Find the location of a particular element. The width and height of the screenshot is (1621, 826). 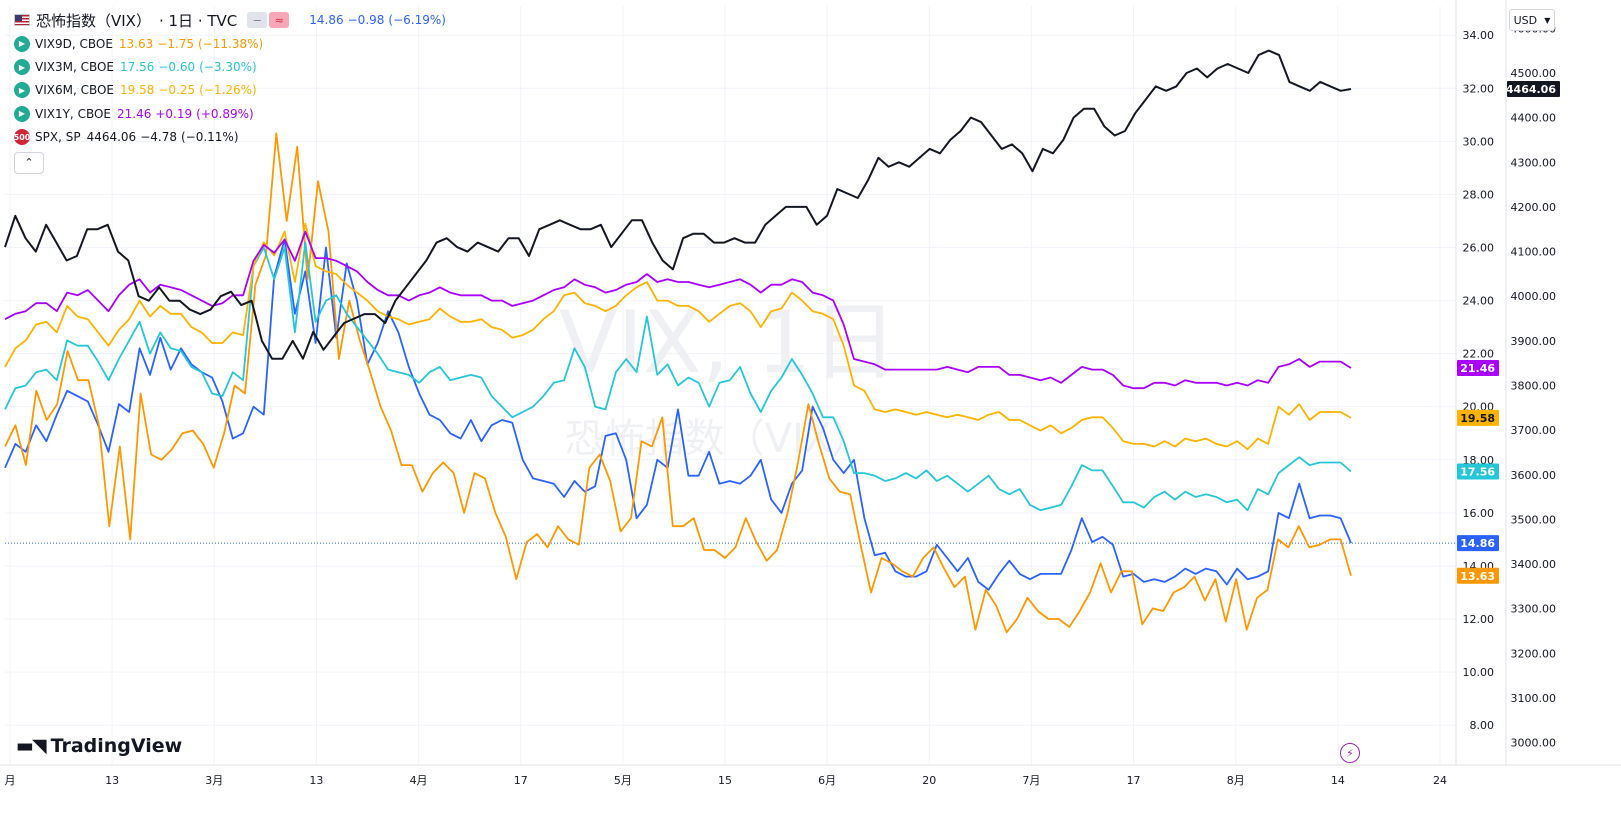

y-tick-label-right: 4000.00 is located at coordinates (1534, 296).